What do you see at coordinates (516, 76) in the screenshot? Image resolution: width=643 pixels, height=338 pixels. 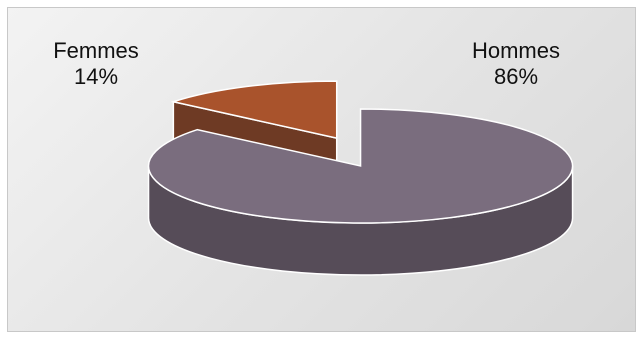 I see `data-label-hommes-value: 86%` at bounding box center [516, 76].